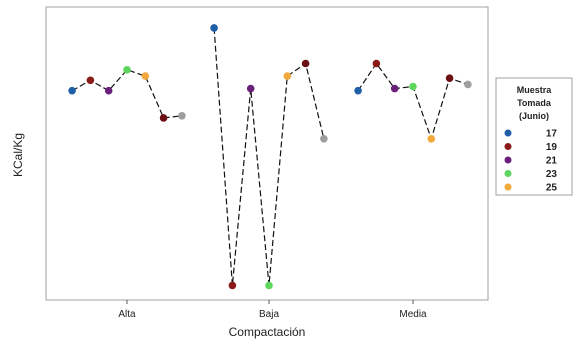  Describe the element at coordinates (534, 103) in the screenshot. I see `legend-title-line-2: Tomada` at that location.